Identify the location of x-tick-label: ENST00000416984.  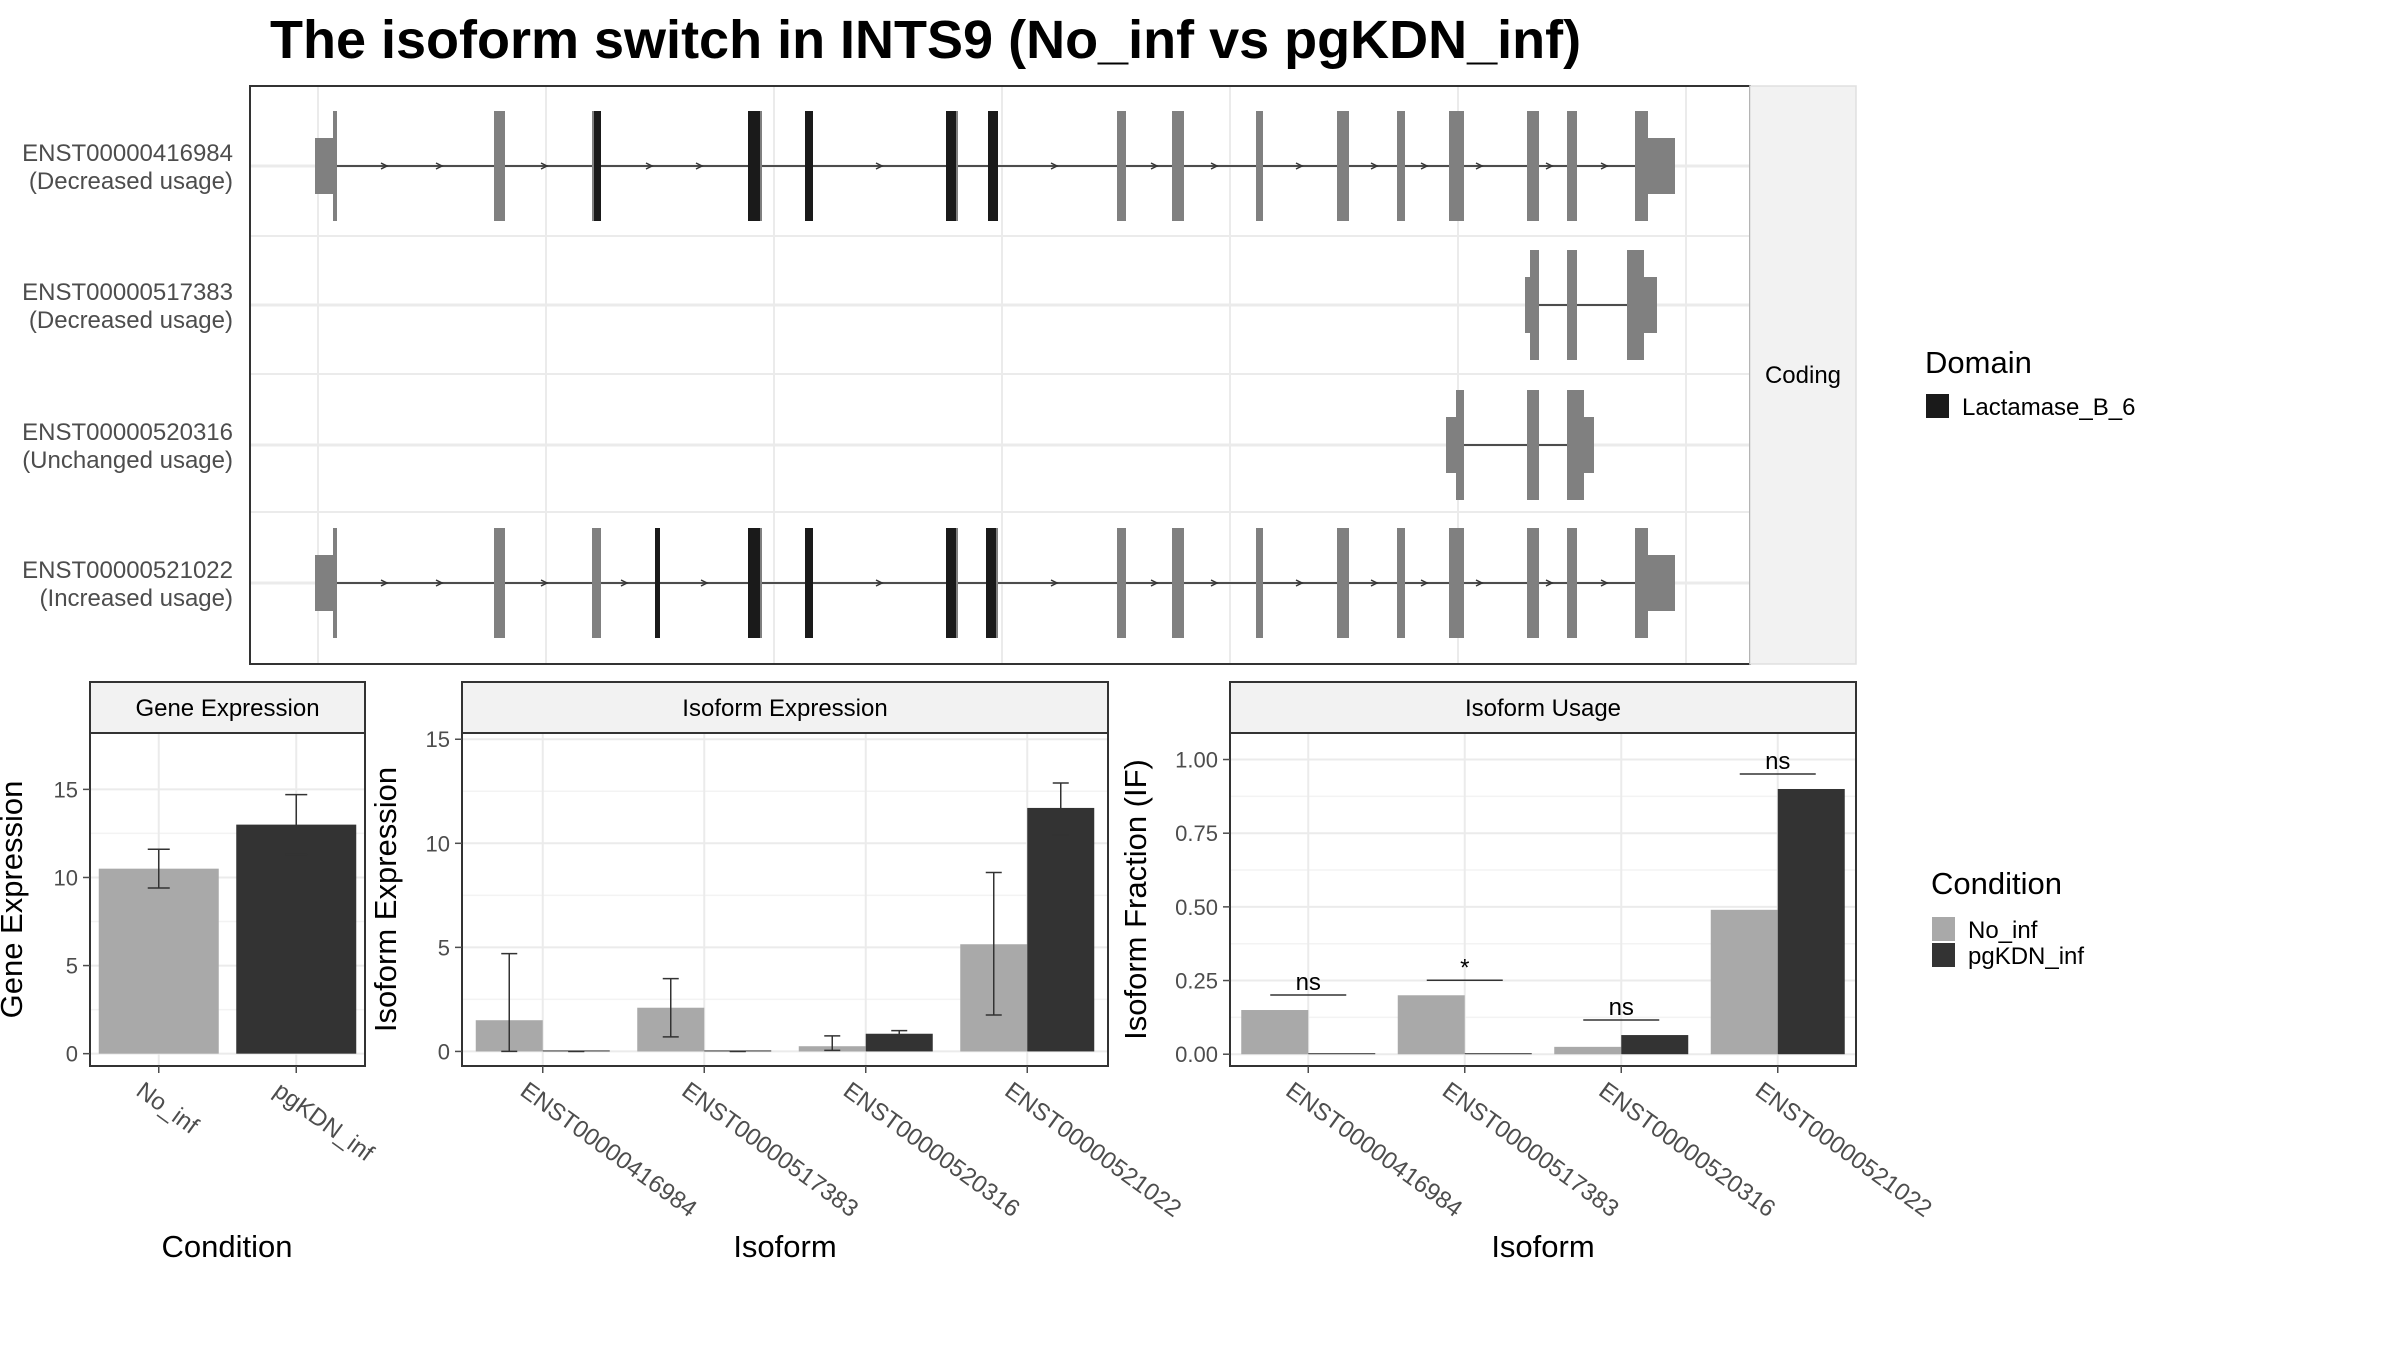
(608, 1150).